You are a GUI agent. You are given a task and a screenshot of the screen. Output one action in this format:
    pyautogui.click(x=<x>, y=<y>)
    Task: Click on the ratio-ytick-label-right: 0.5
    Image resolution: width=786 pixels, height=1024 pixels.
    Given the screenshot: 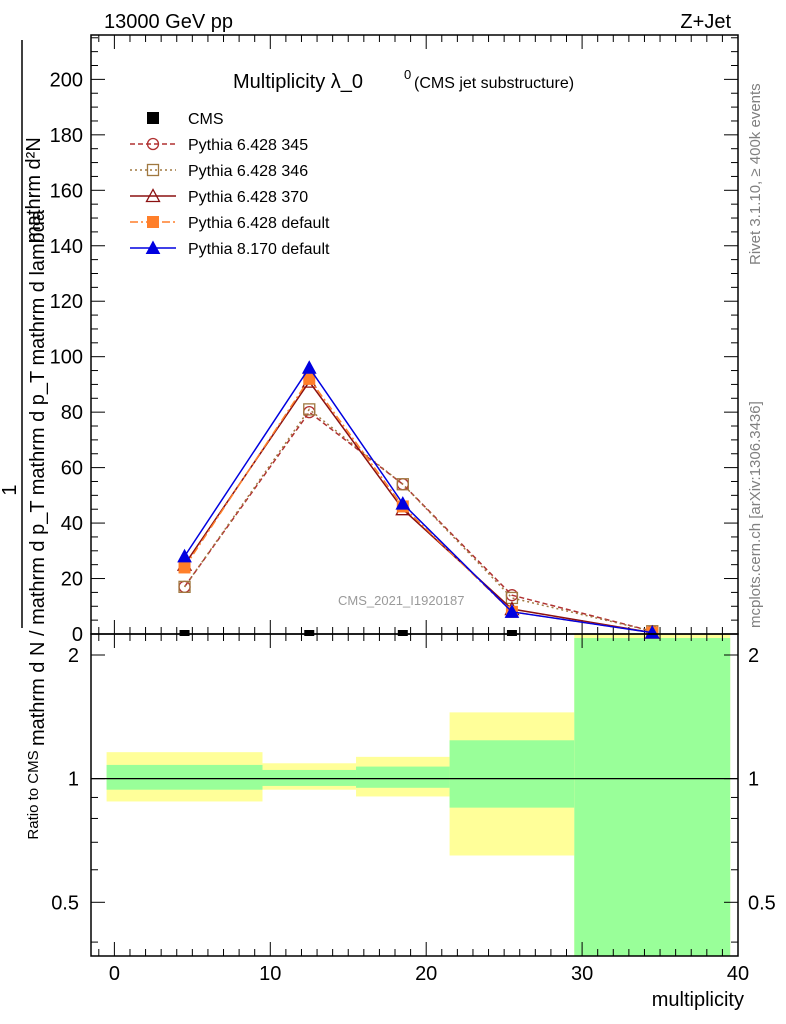 What is the action you would take?
    pyautogui.click(x=762, y=903)
    